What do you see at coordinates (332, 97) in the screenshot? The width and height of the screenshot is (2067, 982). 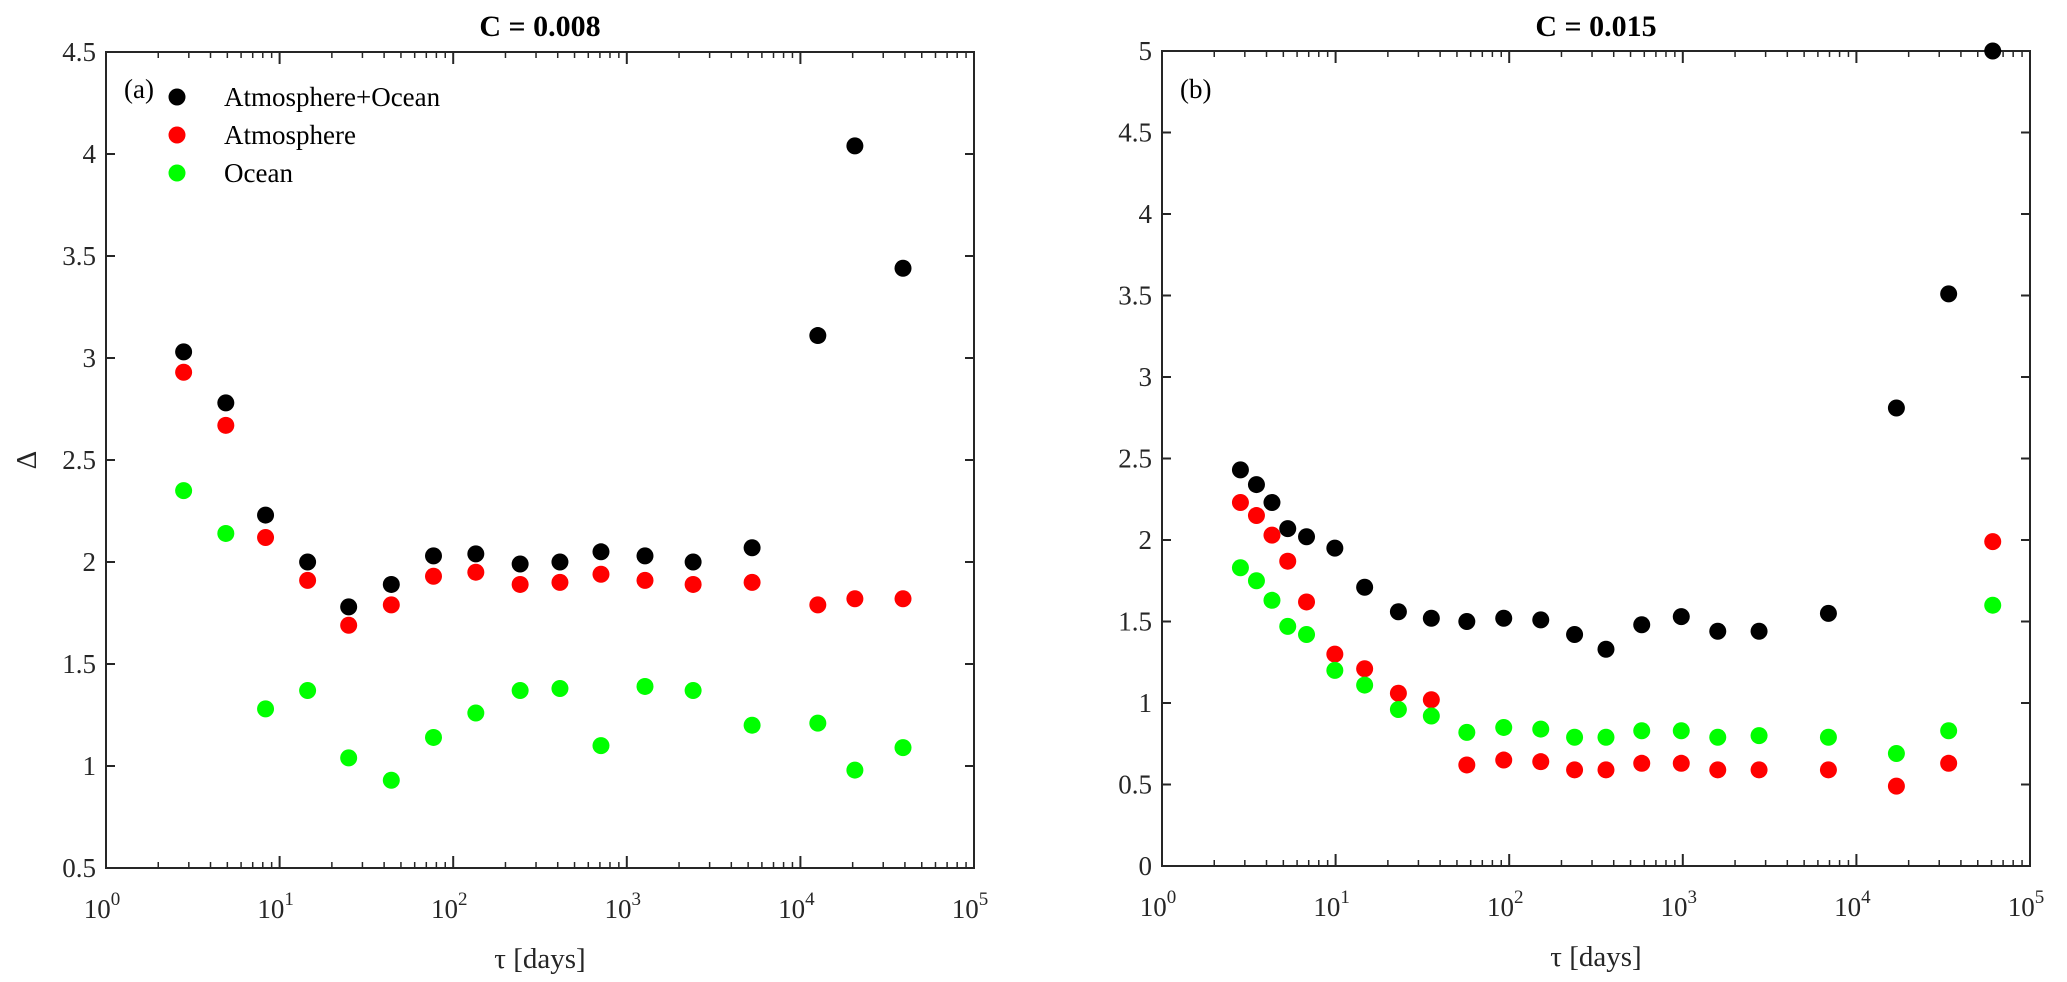 I see `legend-label: Atmosphere+Ocean` at bounding box center [332, 97].